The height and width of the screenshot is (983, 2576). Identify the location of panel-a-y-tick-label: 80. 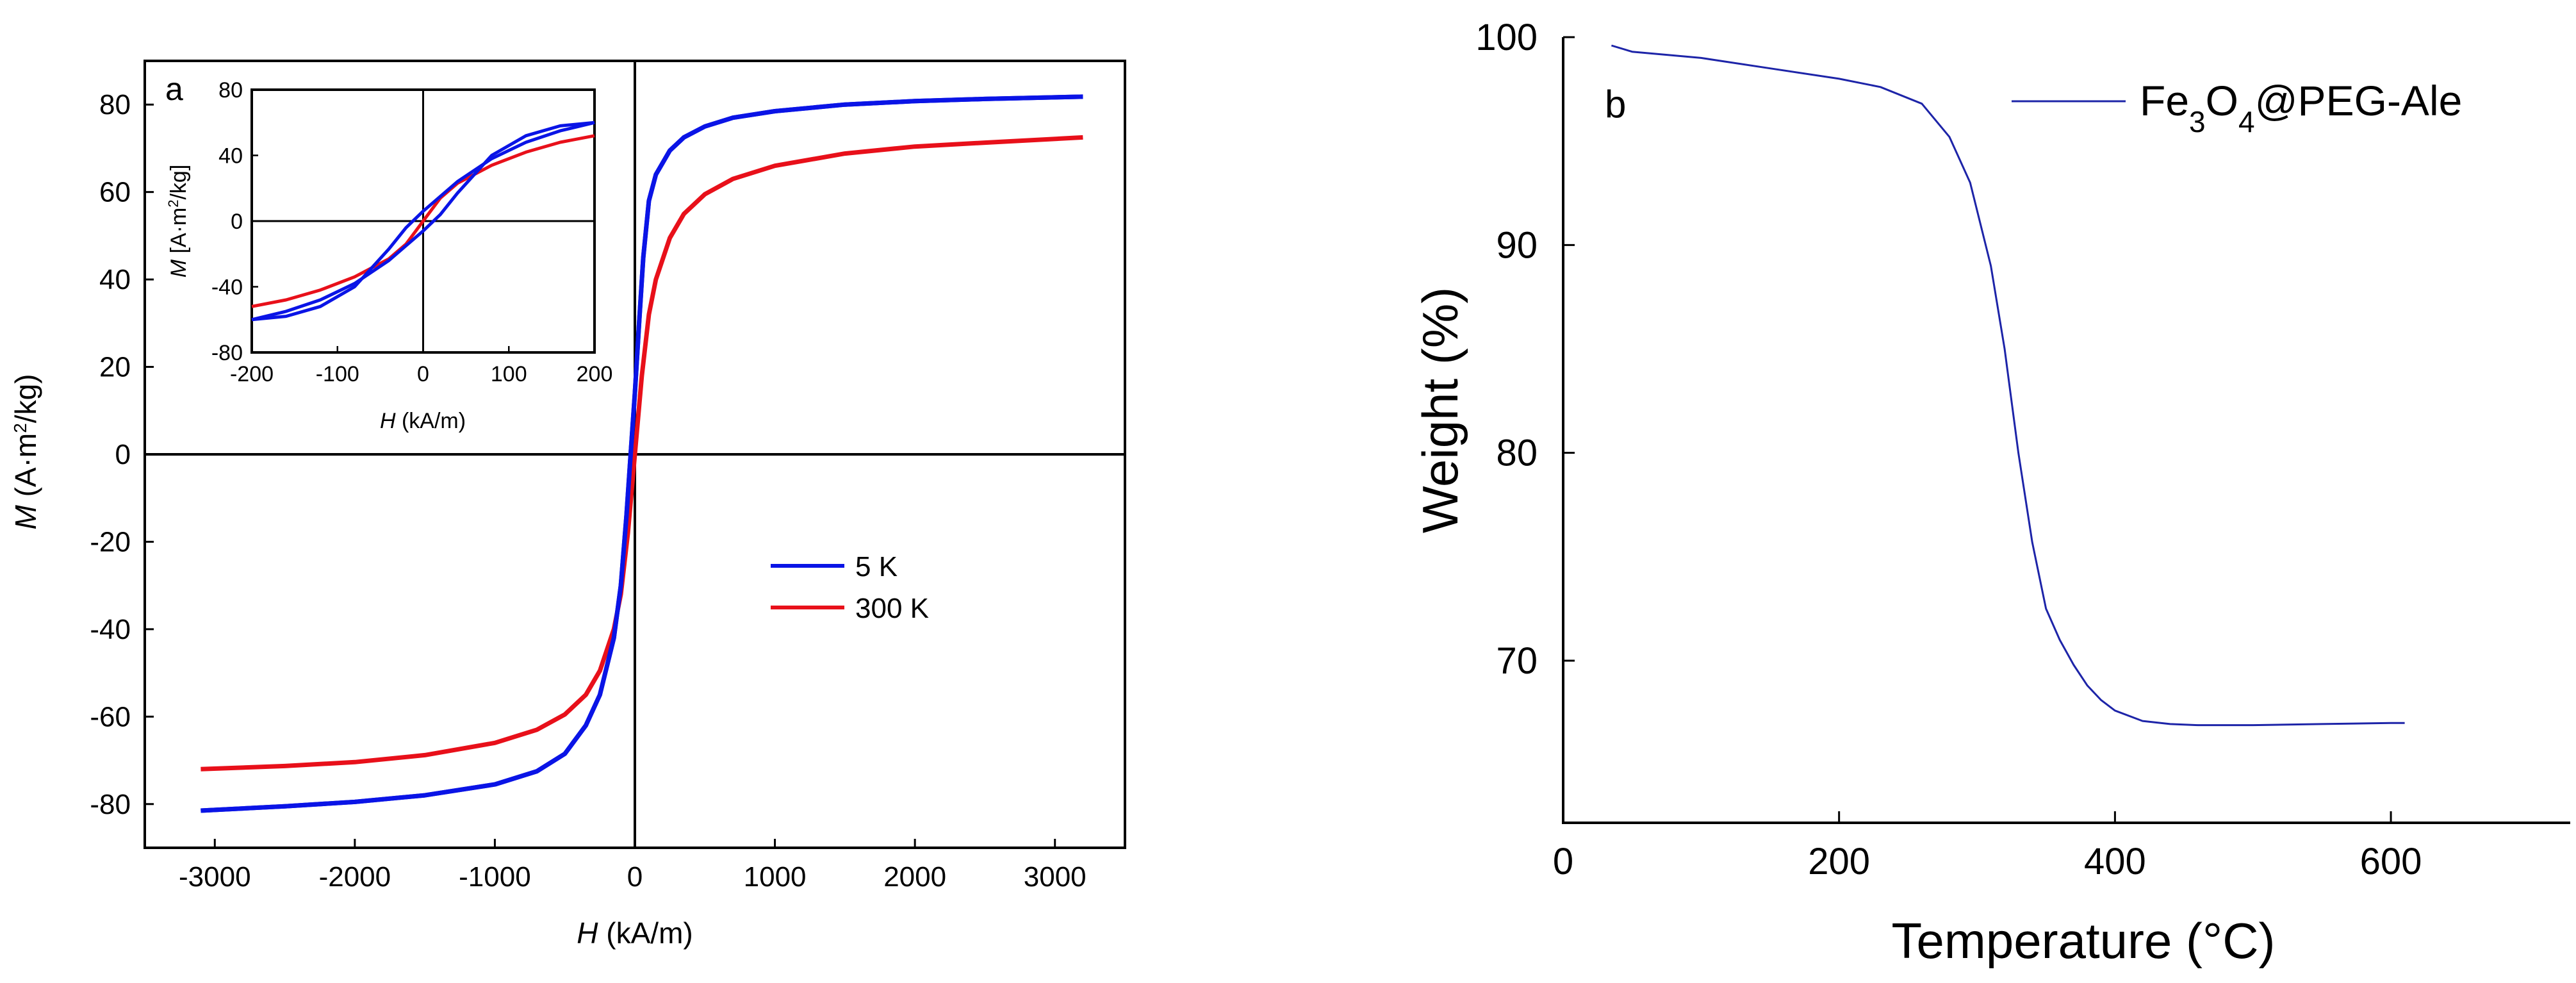
(115, 104).